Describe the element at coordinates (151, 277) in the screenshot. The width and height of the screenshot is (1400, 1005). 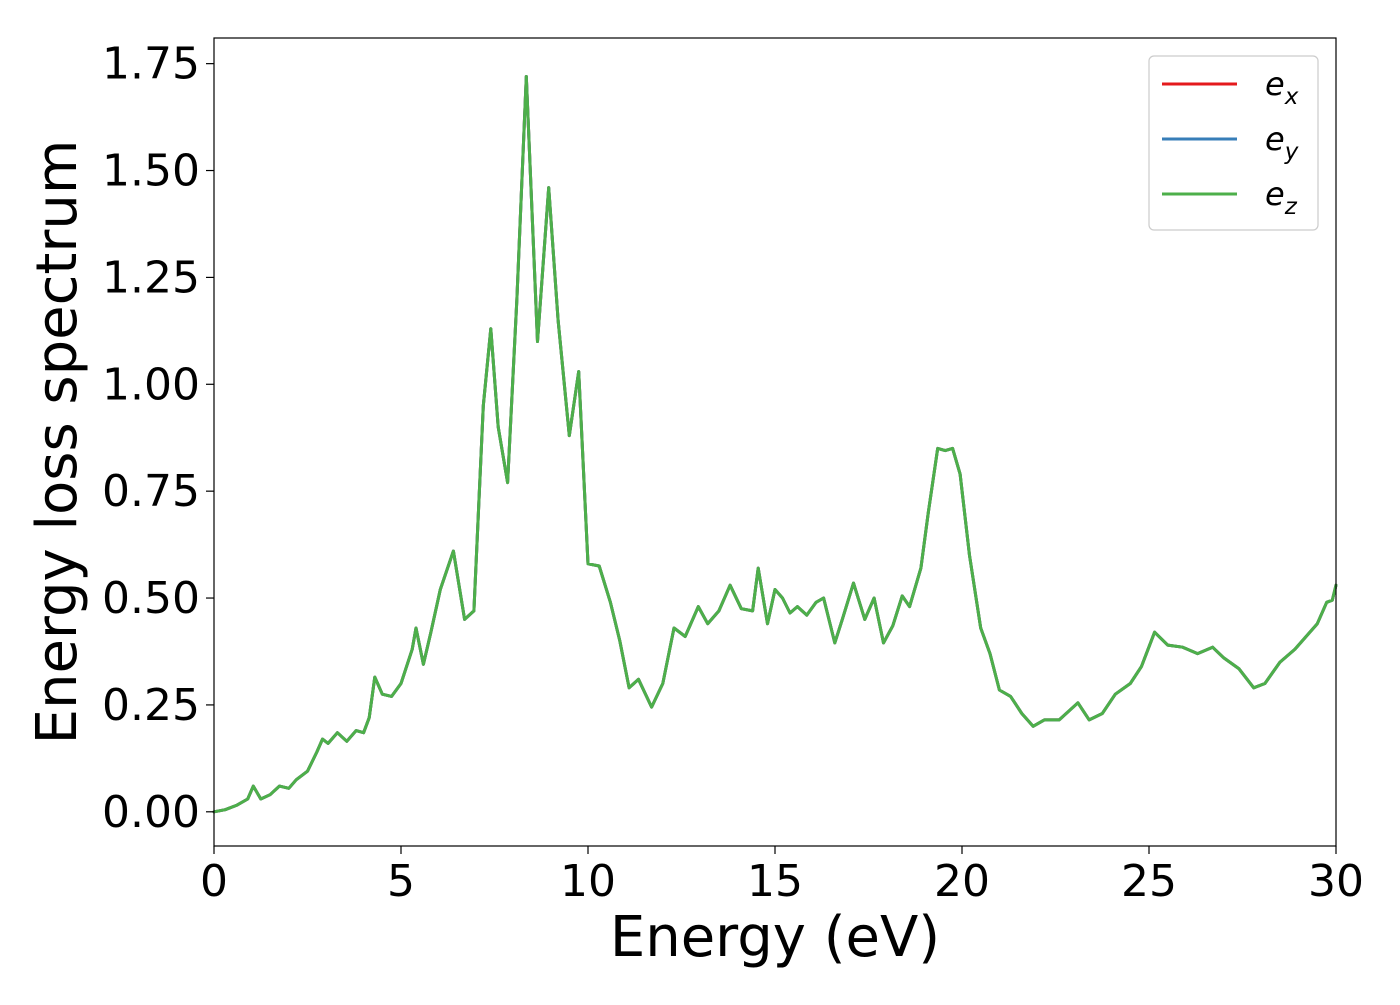
I see `y-tick-label: 1.25` at that location.